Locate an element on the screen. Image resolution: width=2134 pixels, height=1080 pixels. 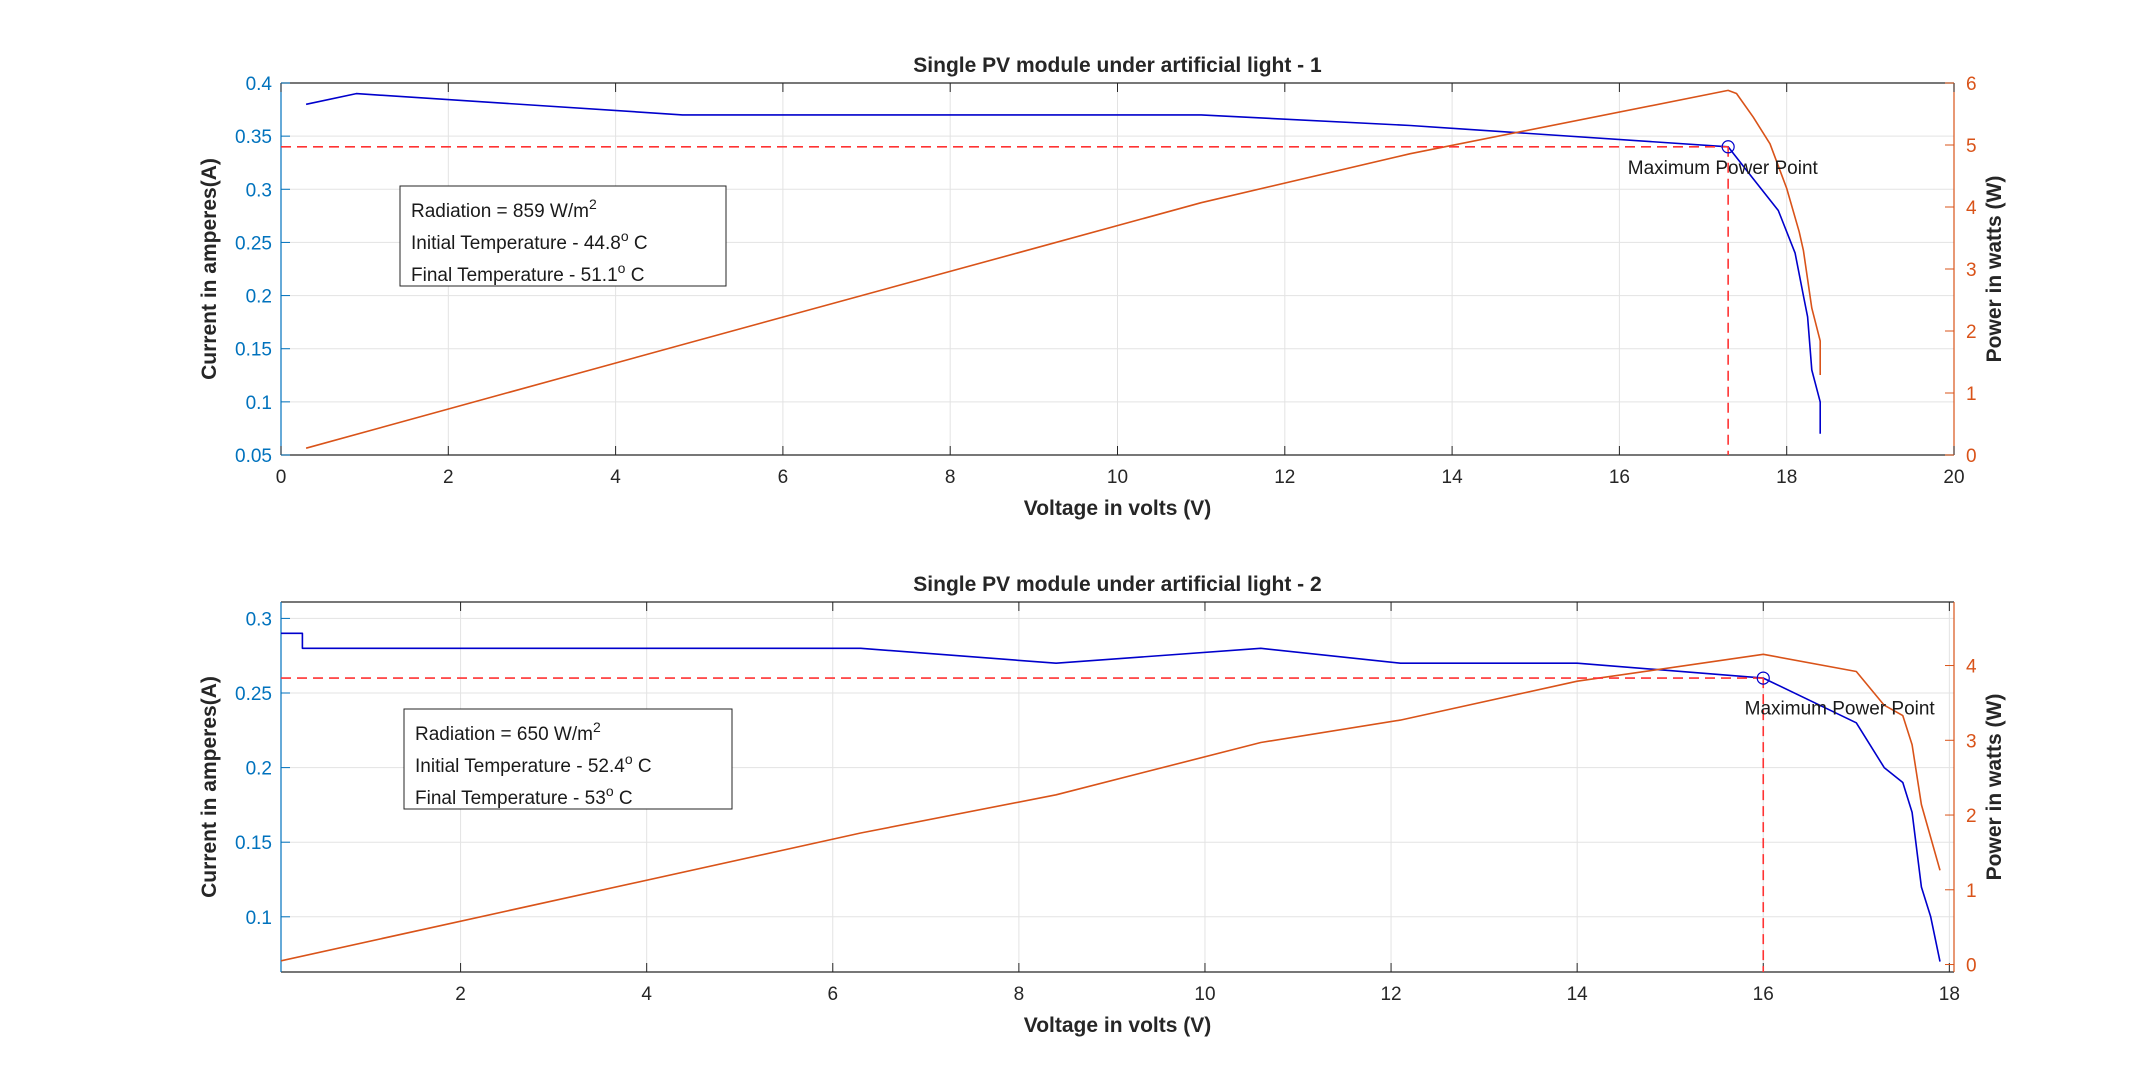
radiation-text: Radiation = 650 W/m2 is located at coordinates (508, 732).